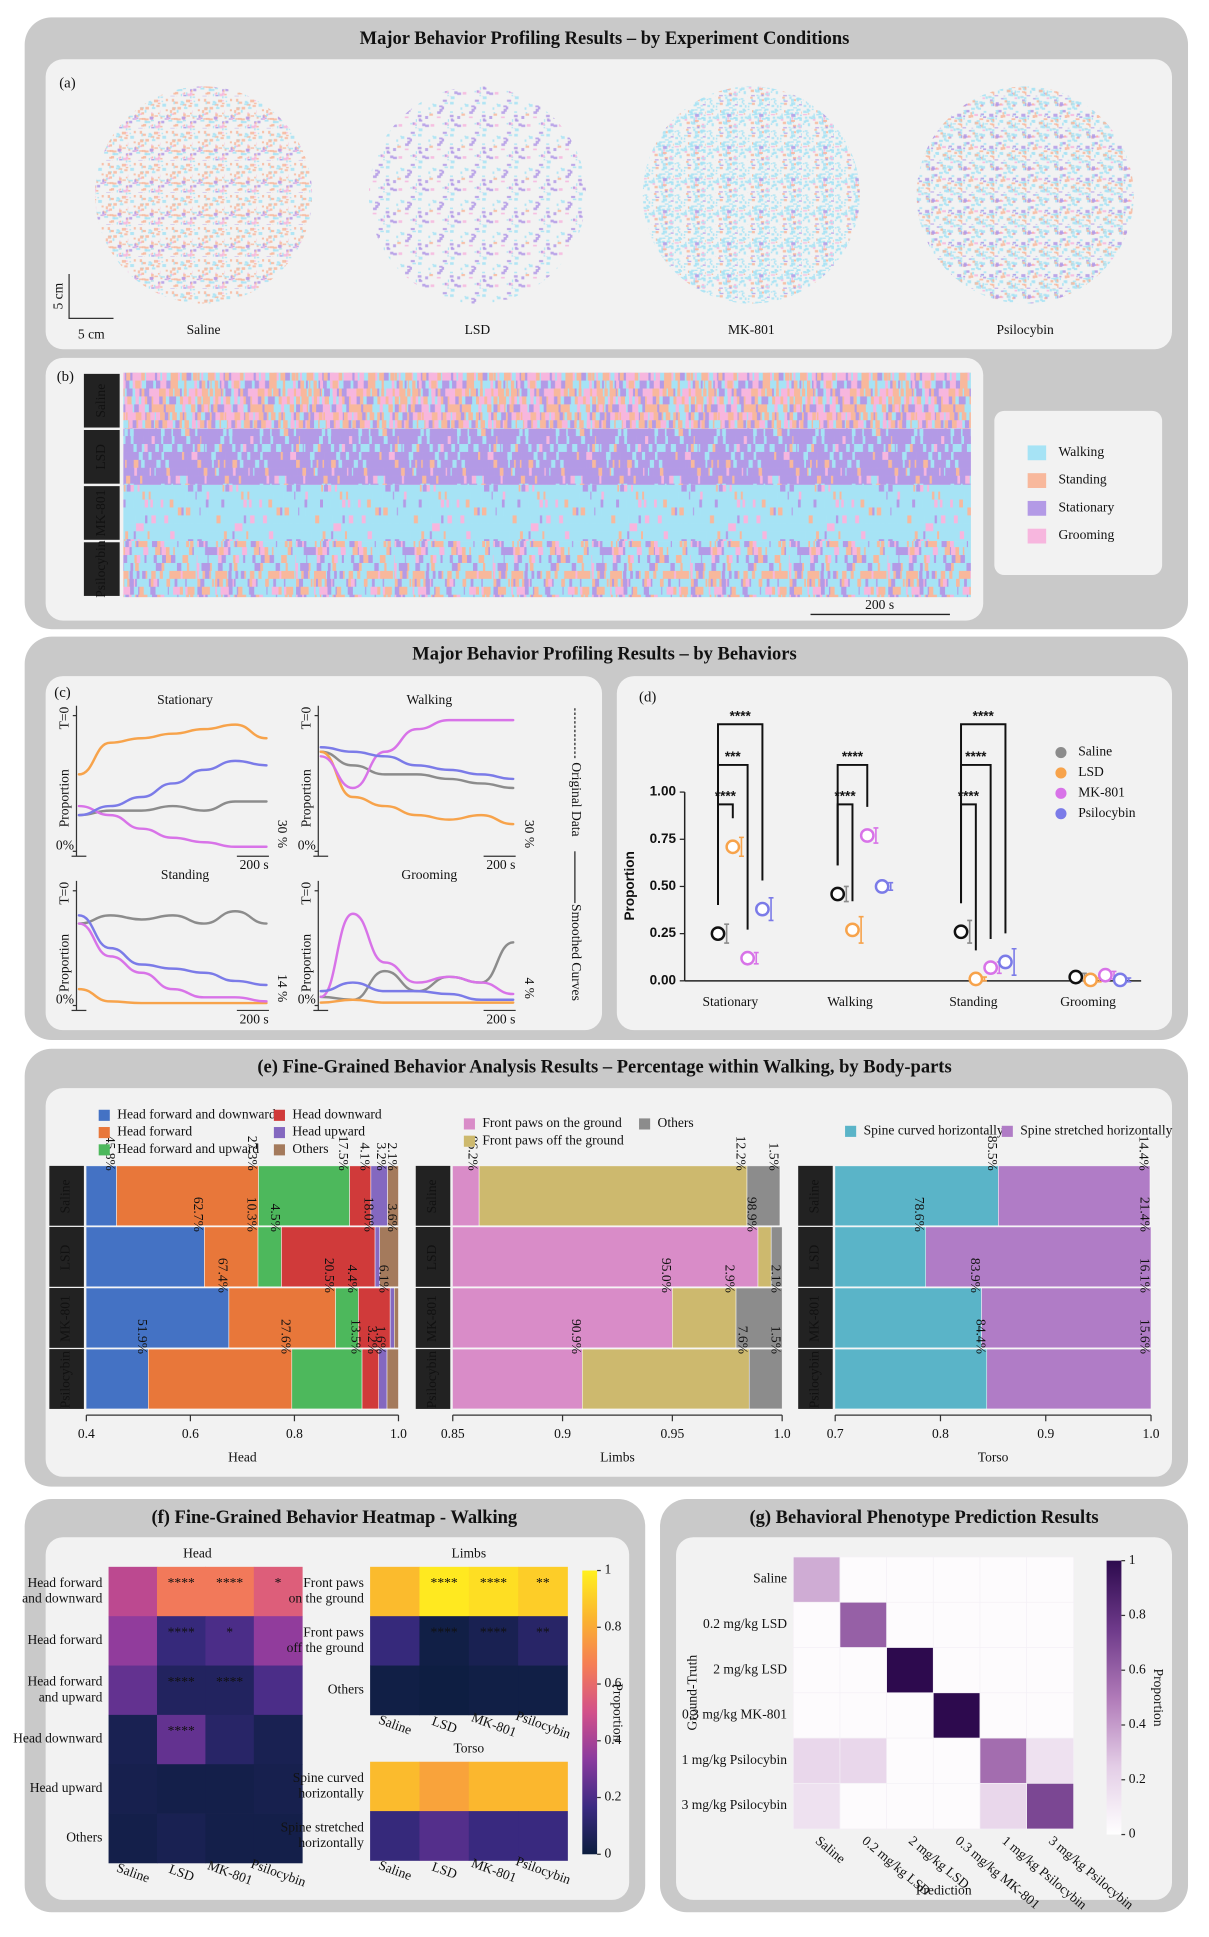 This screenshot has width=1209, height=1937. I want to click on legend-label: Head upward, so click(328, 1131).